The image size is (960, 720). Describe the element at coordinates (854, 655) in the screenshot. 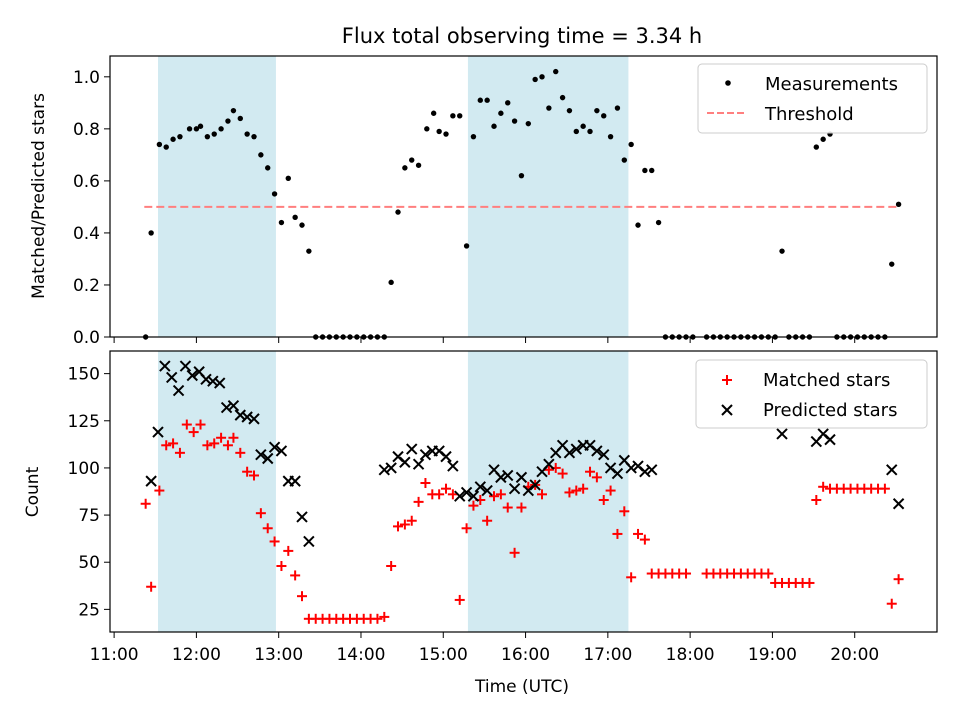

I see `x-tick-label: 20:00` at that location.